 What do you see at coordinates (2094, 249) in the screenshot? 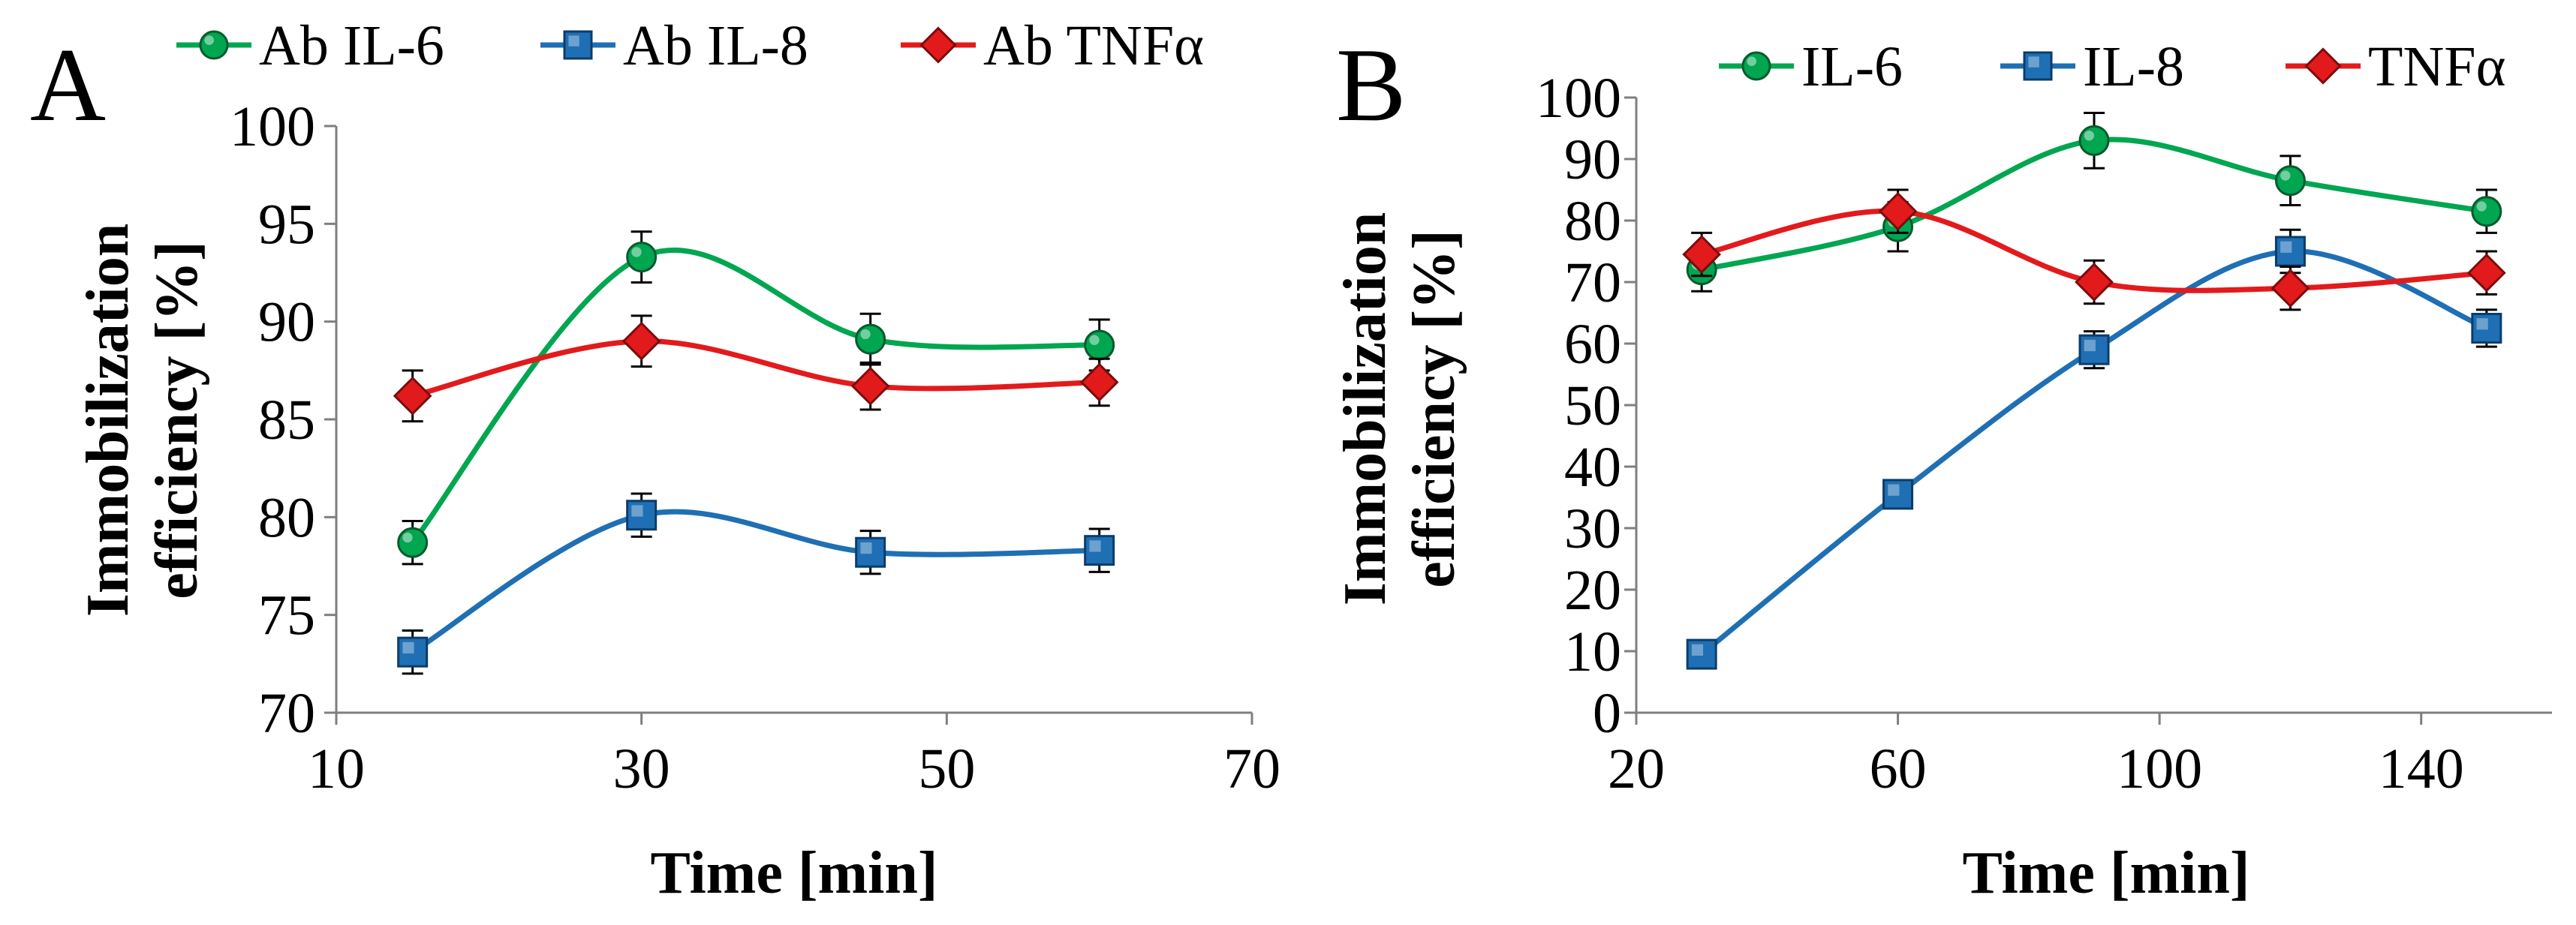
I see `series-tnf-` at bounding box center [2094, 249].